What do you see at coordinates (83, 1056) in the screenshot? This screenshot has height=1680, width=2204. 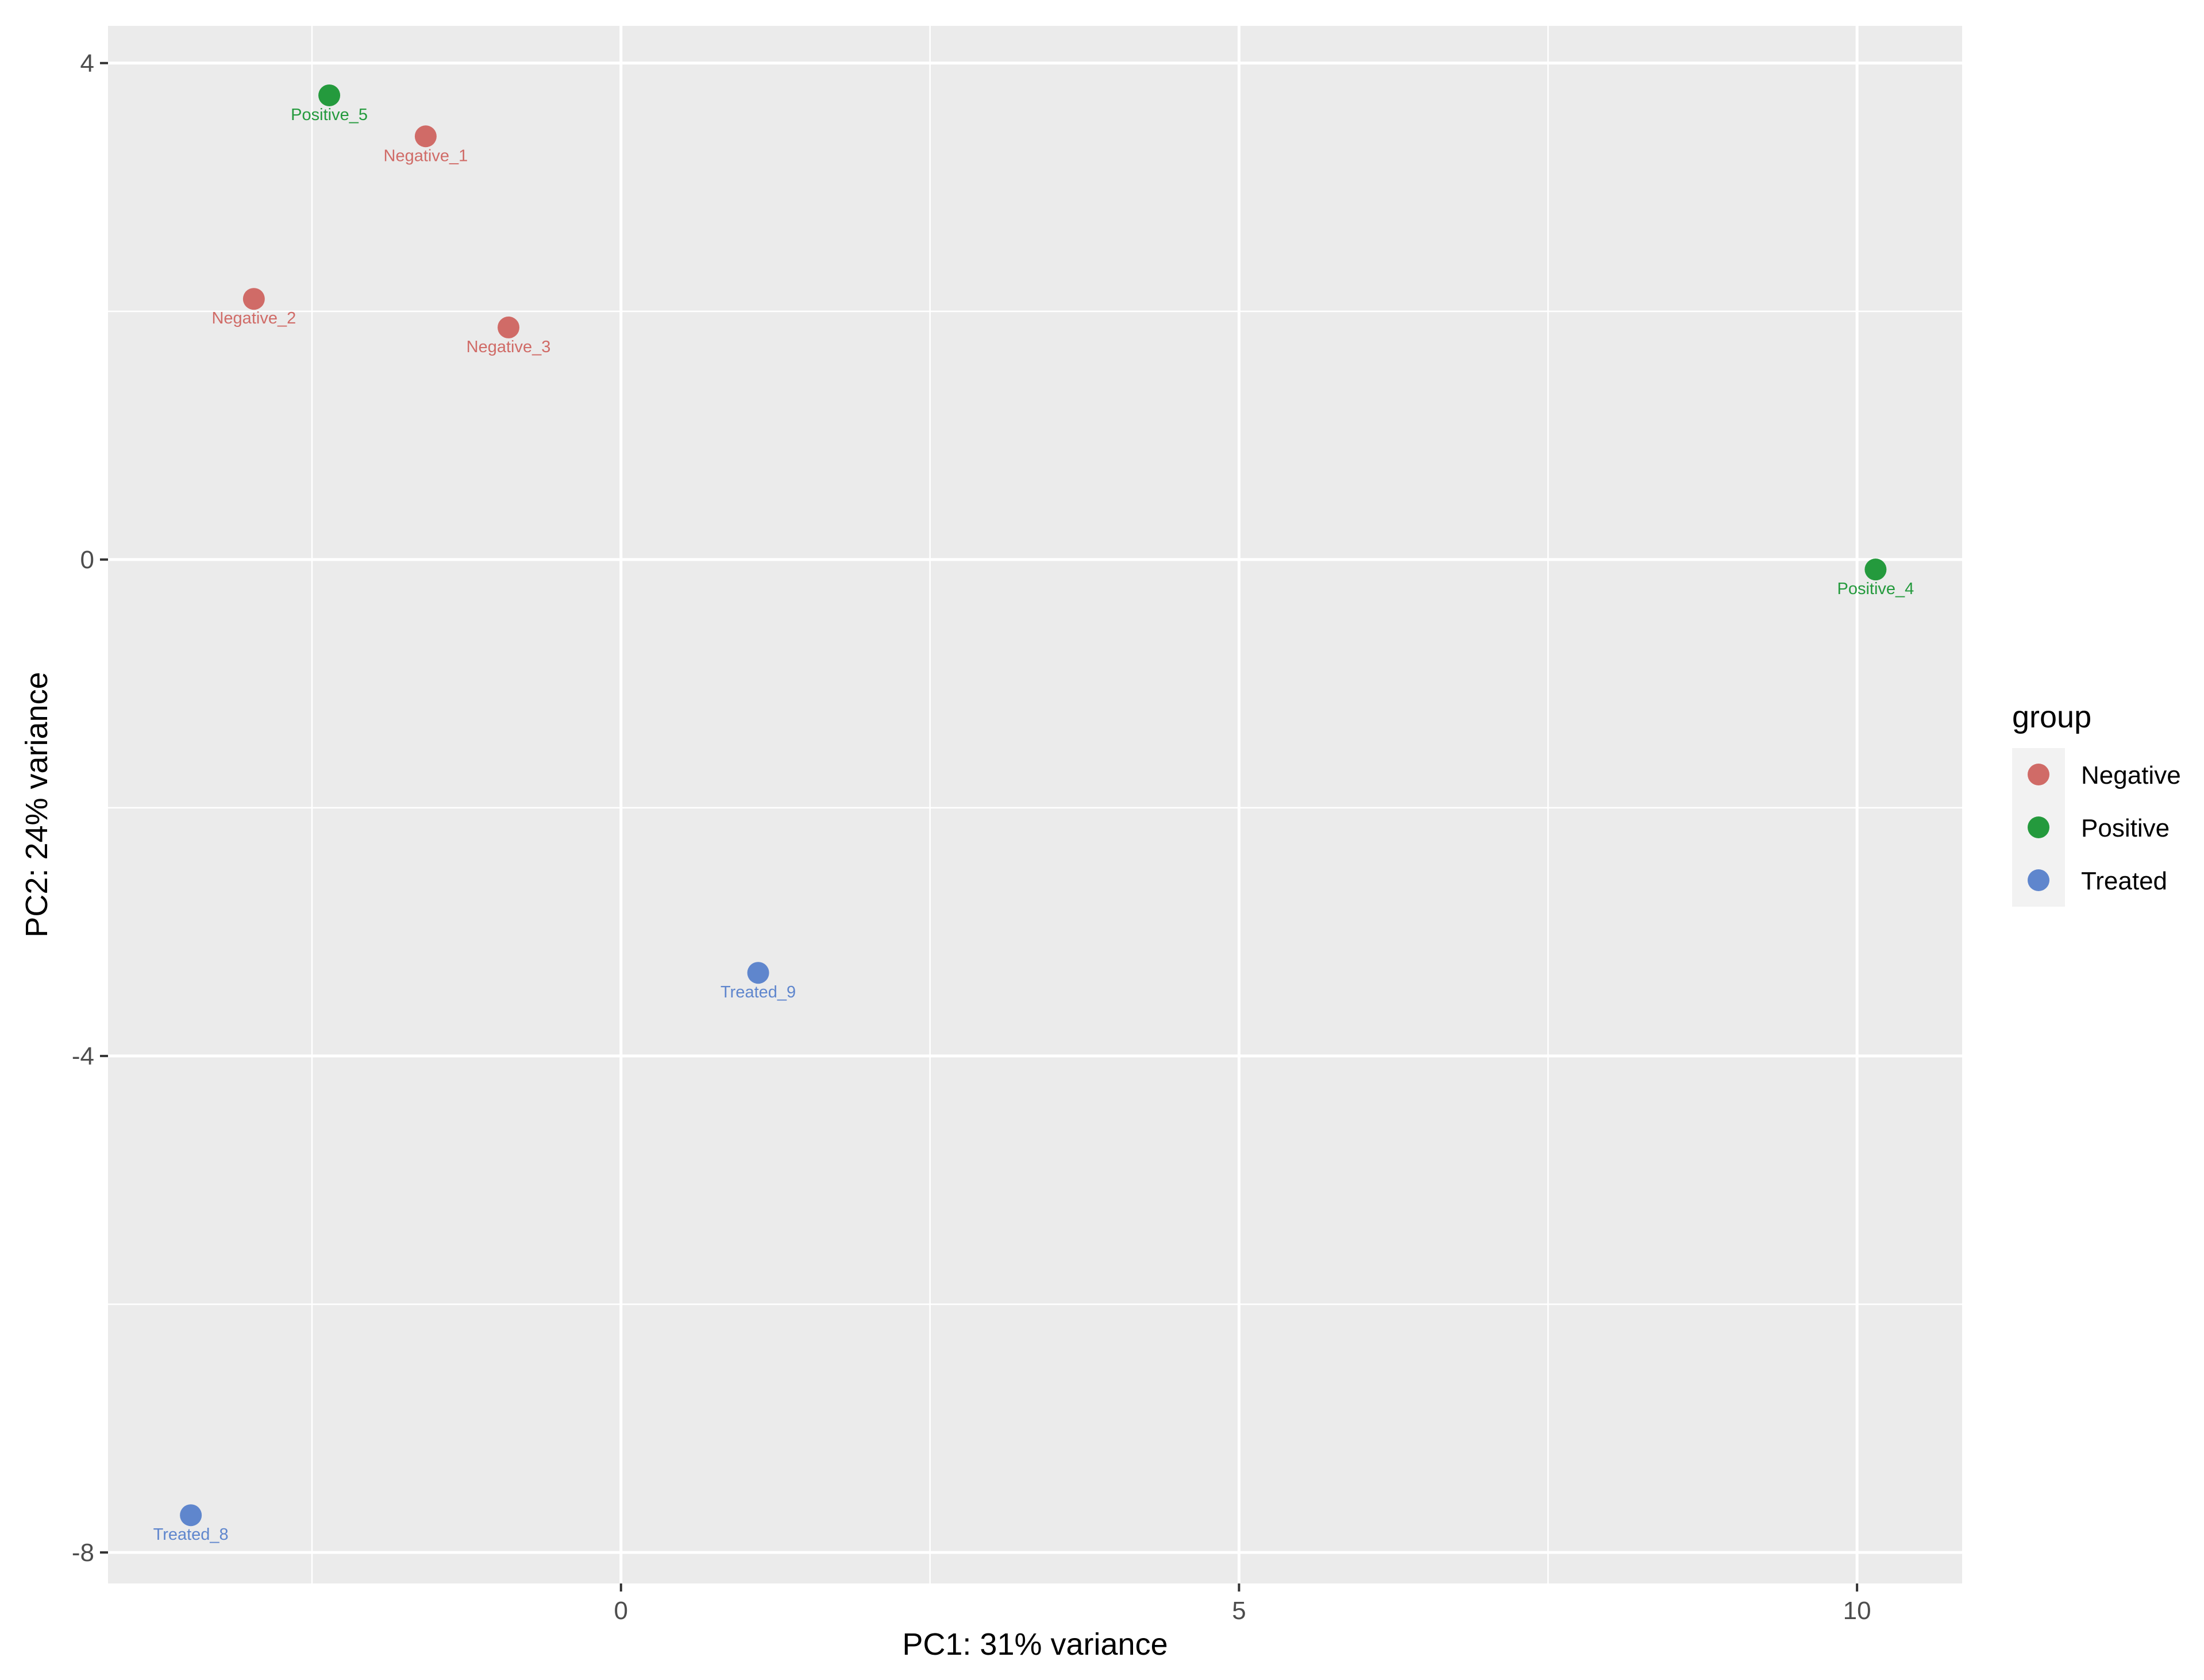 I see `y-tick-label: -4` at bounding box center [83, 1056].